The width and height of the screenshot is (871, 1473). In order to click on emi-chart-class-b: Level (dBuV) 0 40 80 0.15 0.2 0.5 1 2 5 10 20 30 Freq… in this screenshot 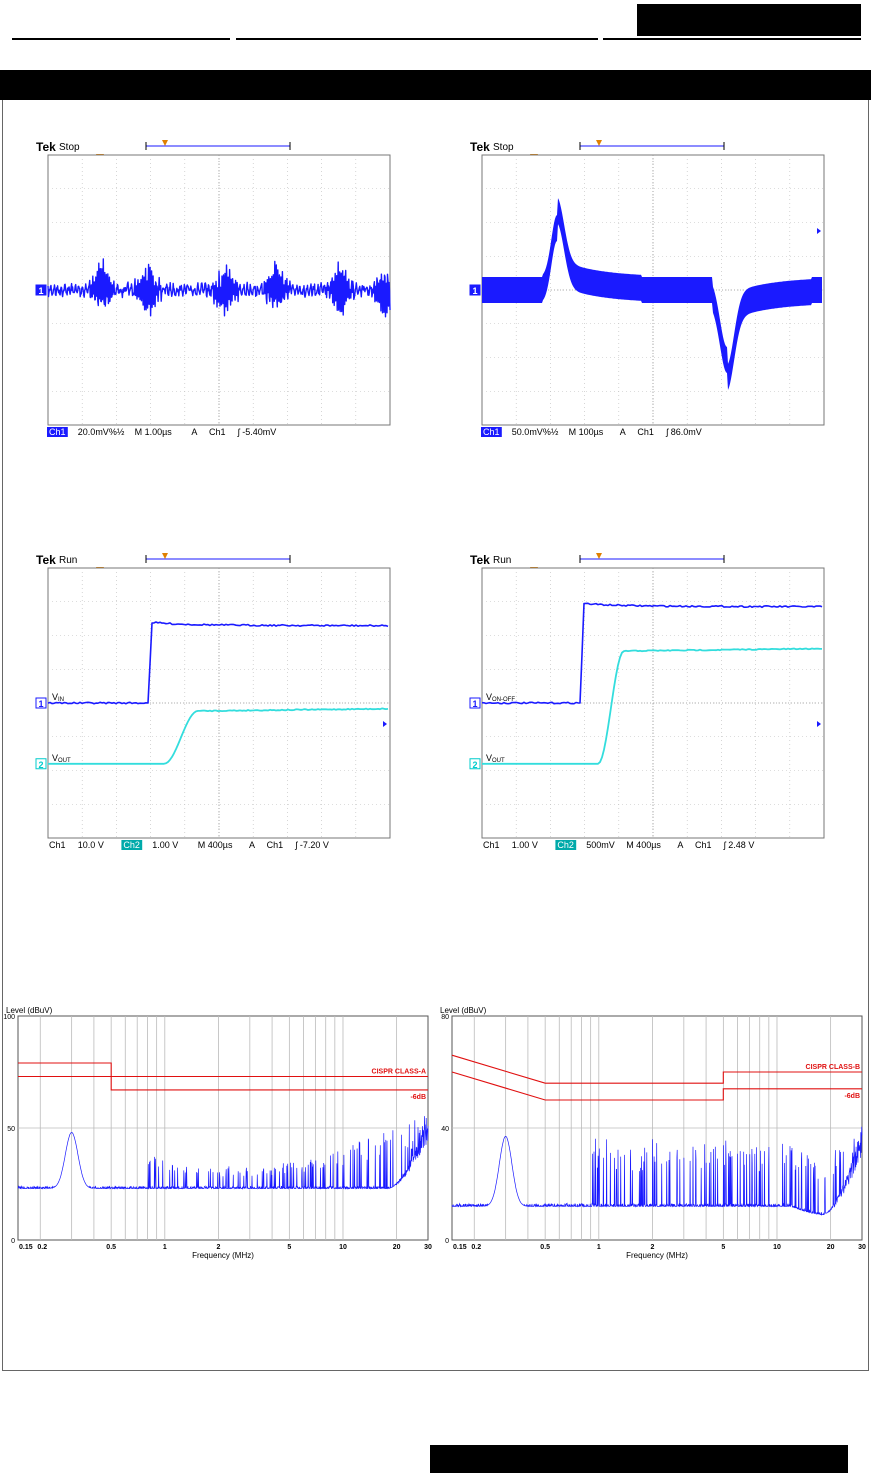, I will do `click(653, 1133)`.